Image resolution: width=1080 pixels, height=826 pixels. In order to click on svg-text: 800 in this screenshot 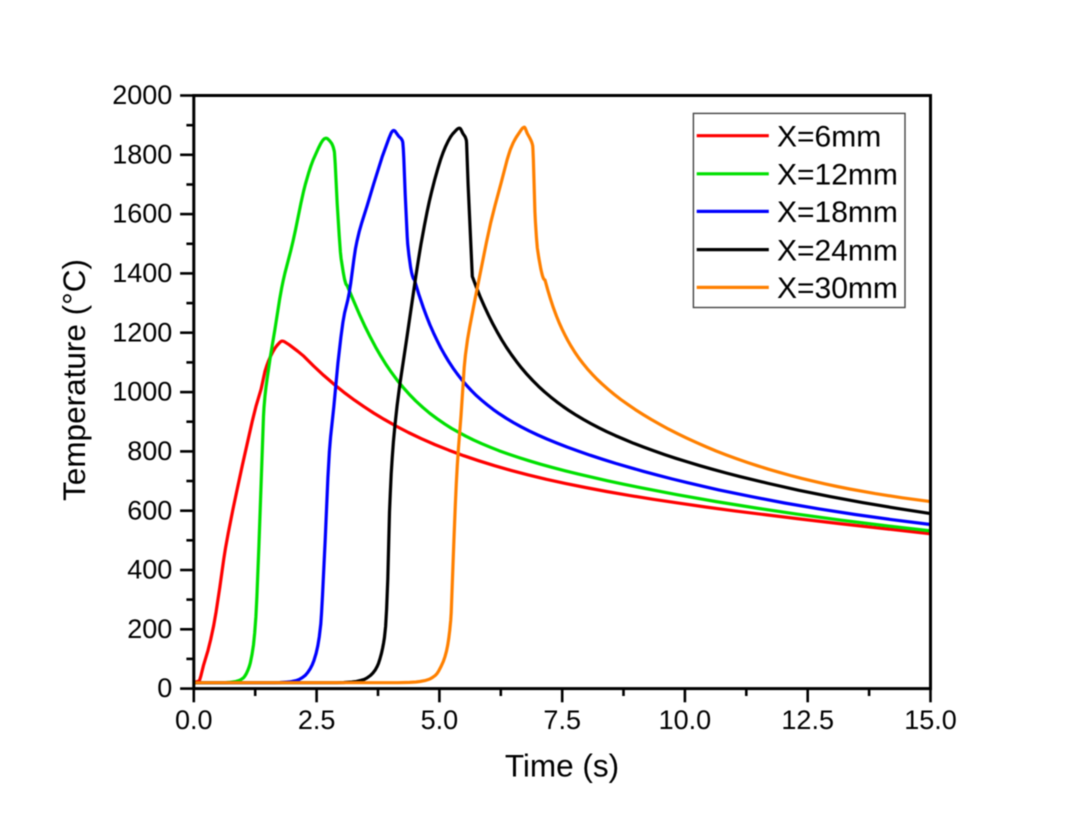, I will do `click(149, 451)`.